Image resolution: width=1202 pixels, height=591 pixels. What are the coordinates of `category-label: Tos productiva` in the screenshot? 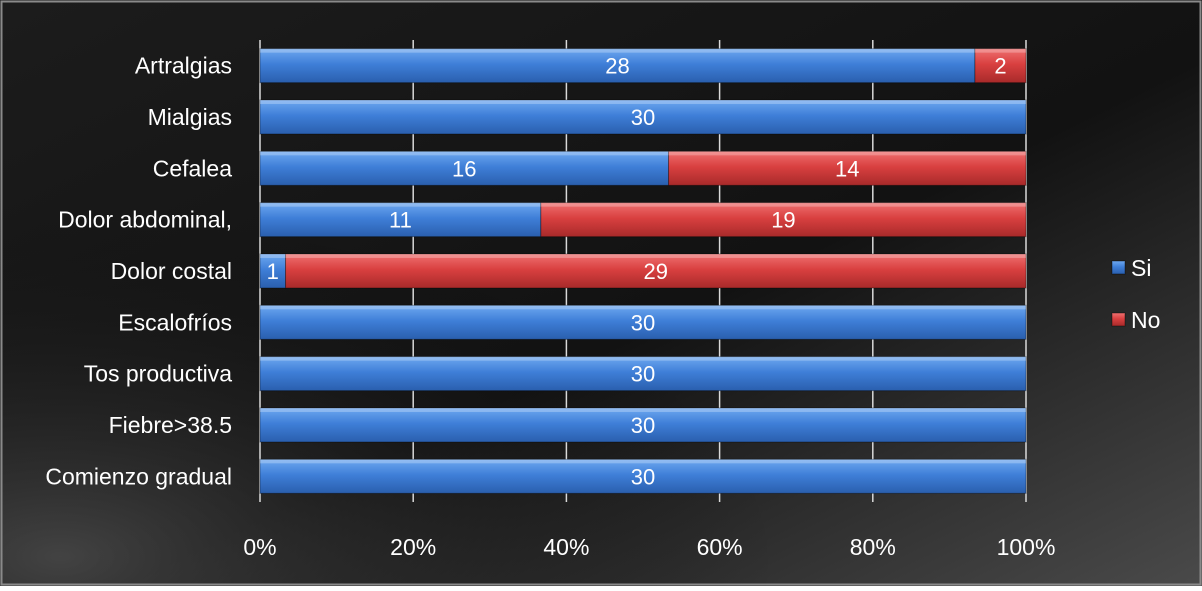 It's located at (158, 374).